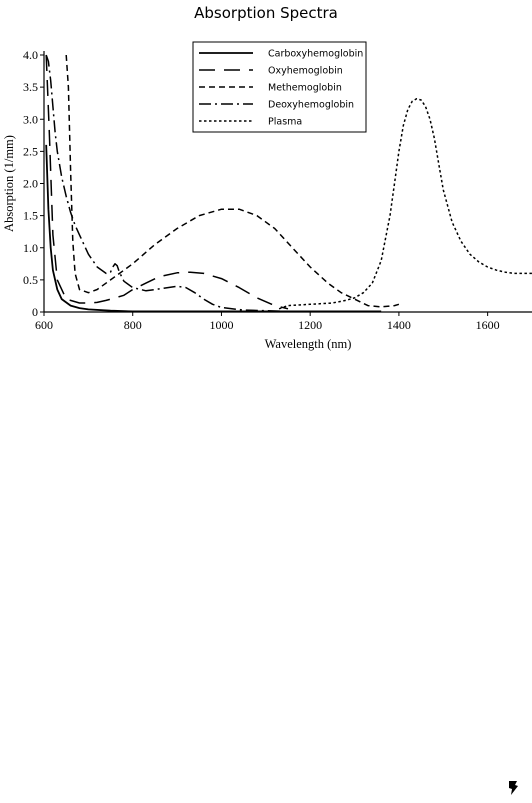  I want to click on series-line-deoxyhemoglobin, so click(167, 183).